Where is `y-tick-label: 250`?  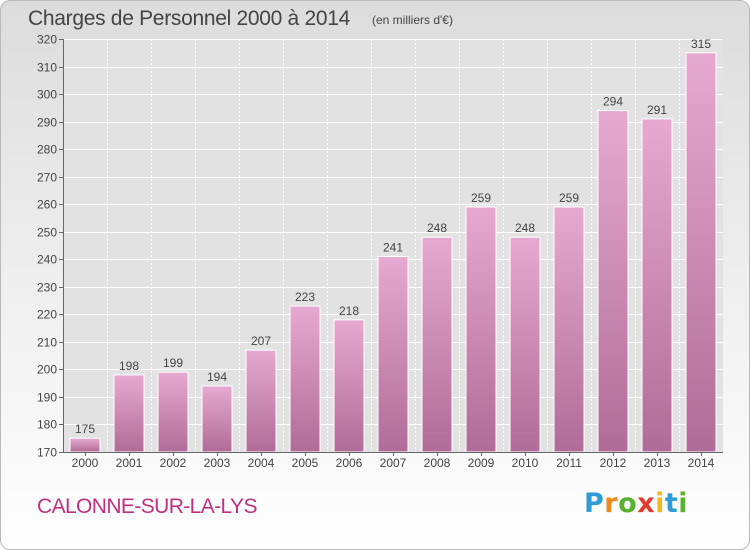
y-tick-label: 250 is located at coordinates (47, 233).